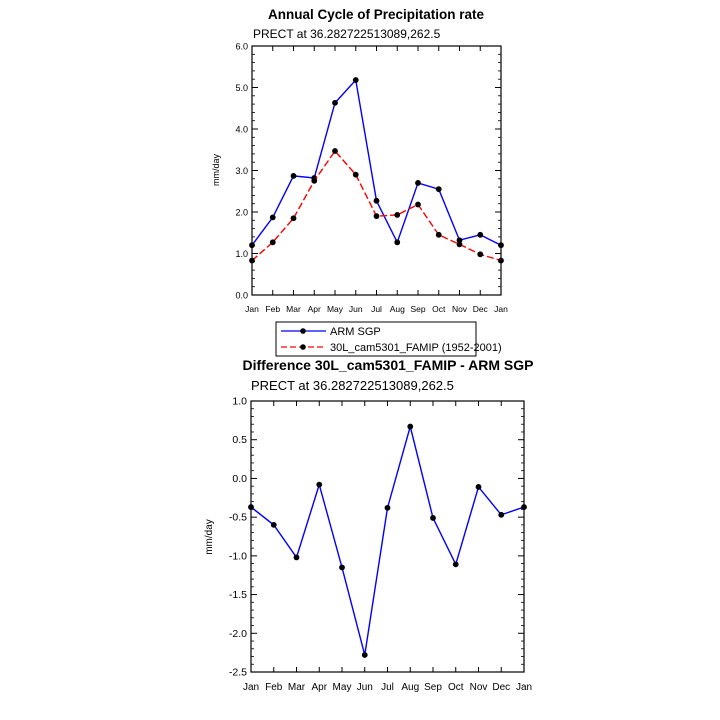  I want to click on legend: ARM SGP 30L_cam5301_FAMIP (1952-2001), so click(388, 339).